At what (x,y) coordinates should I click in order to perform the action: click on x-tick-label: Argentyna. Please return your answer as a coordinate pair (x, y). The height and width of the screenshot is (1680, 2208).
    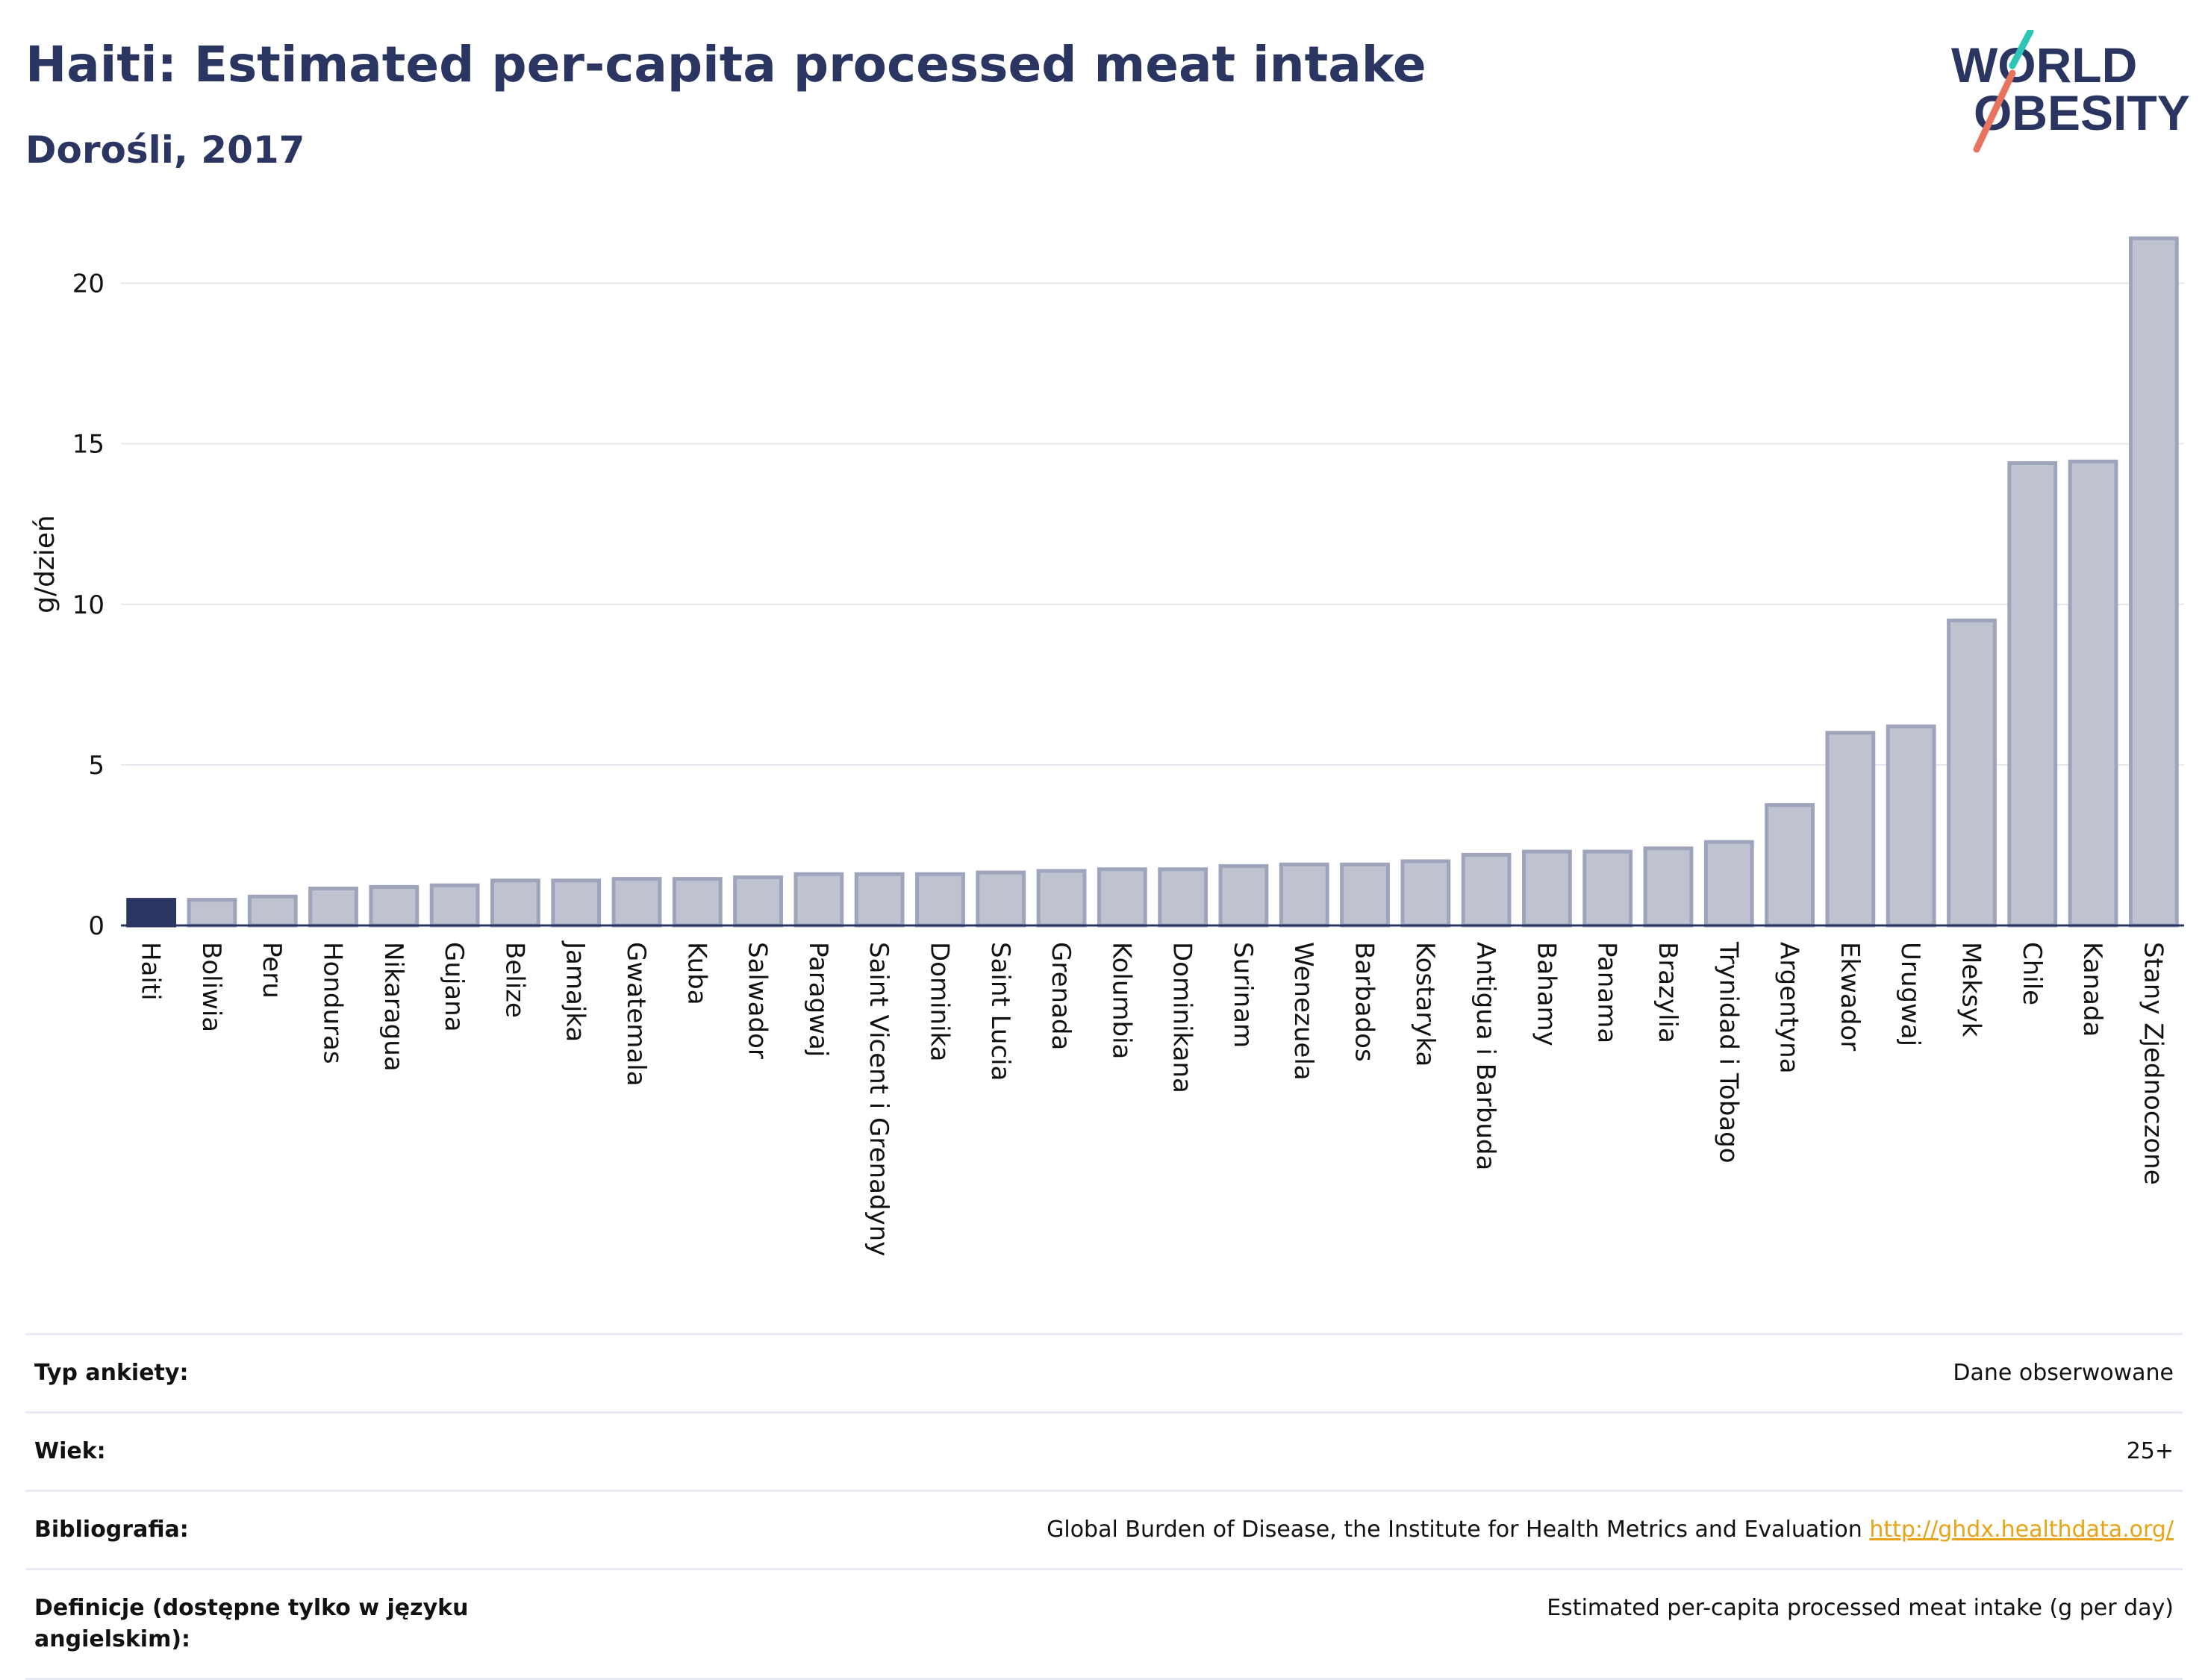
    Looking at the image, I should click on (1789, 1008).